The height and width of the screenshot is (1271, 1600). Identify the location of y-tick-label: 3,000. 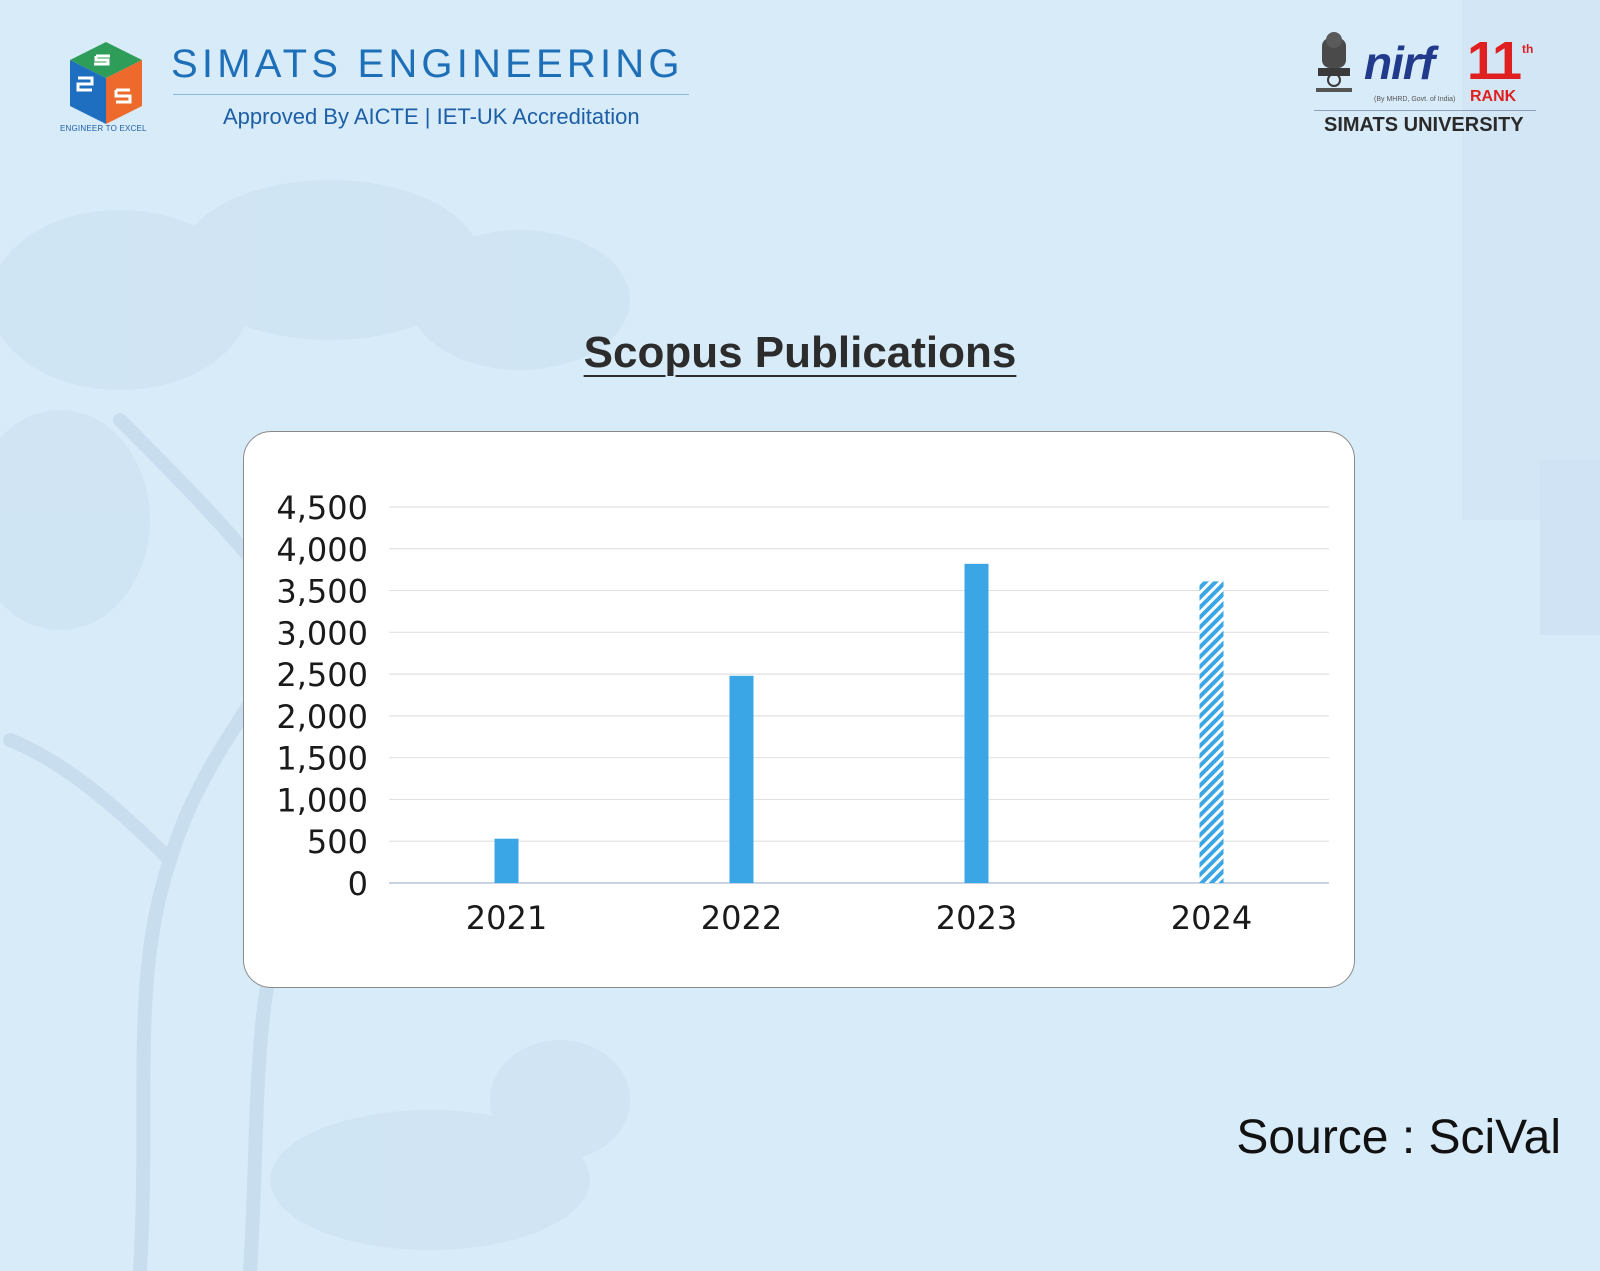
(322, 633).